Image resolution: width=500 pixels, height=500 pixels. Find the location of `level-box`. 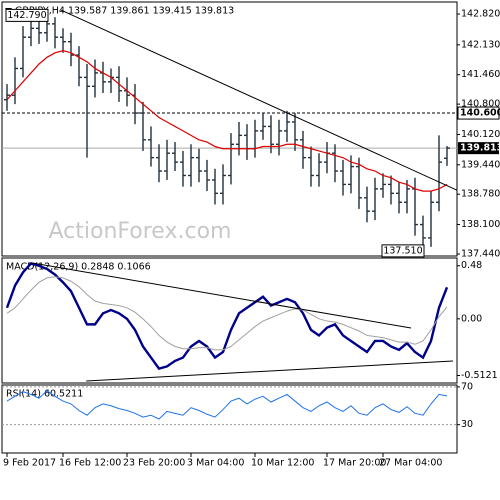

level-box is located at coordinates (478, 113).